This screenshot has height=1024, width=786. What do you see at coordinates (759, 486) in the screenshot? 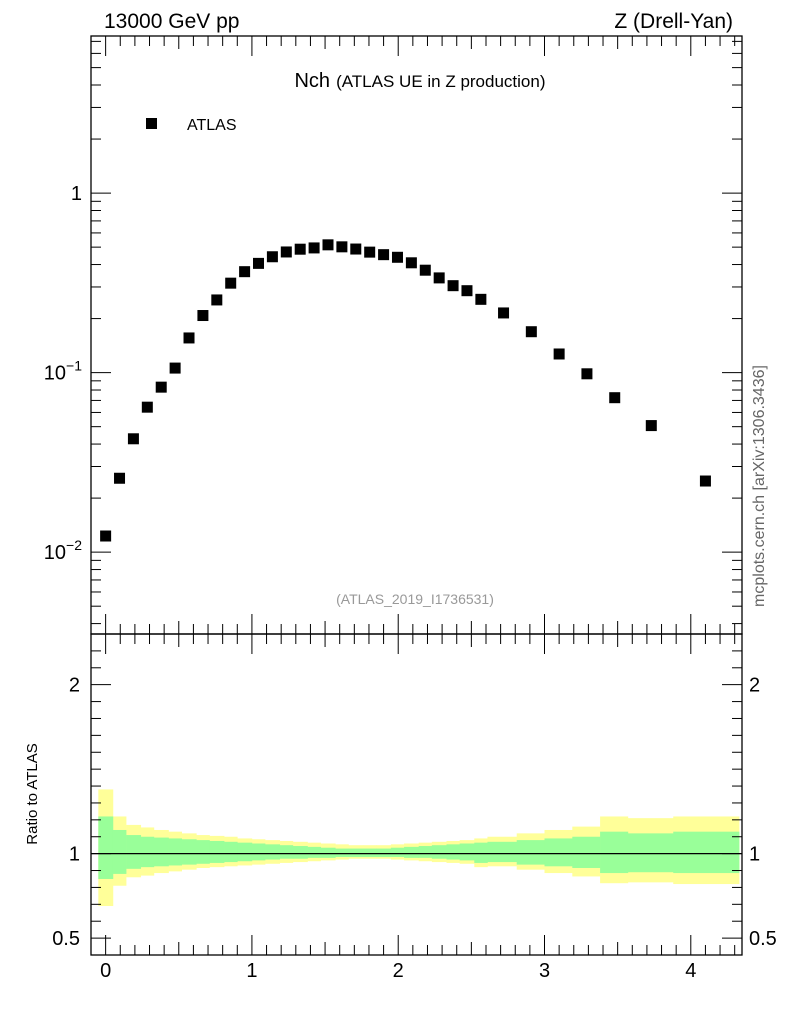
I see `side-citation-label: mcplots.cern.ch [arXiv:1306.3436]` at bounding box center [759, 486].